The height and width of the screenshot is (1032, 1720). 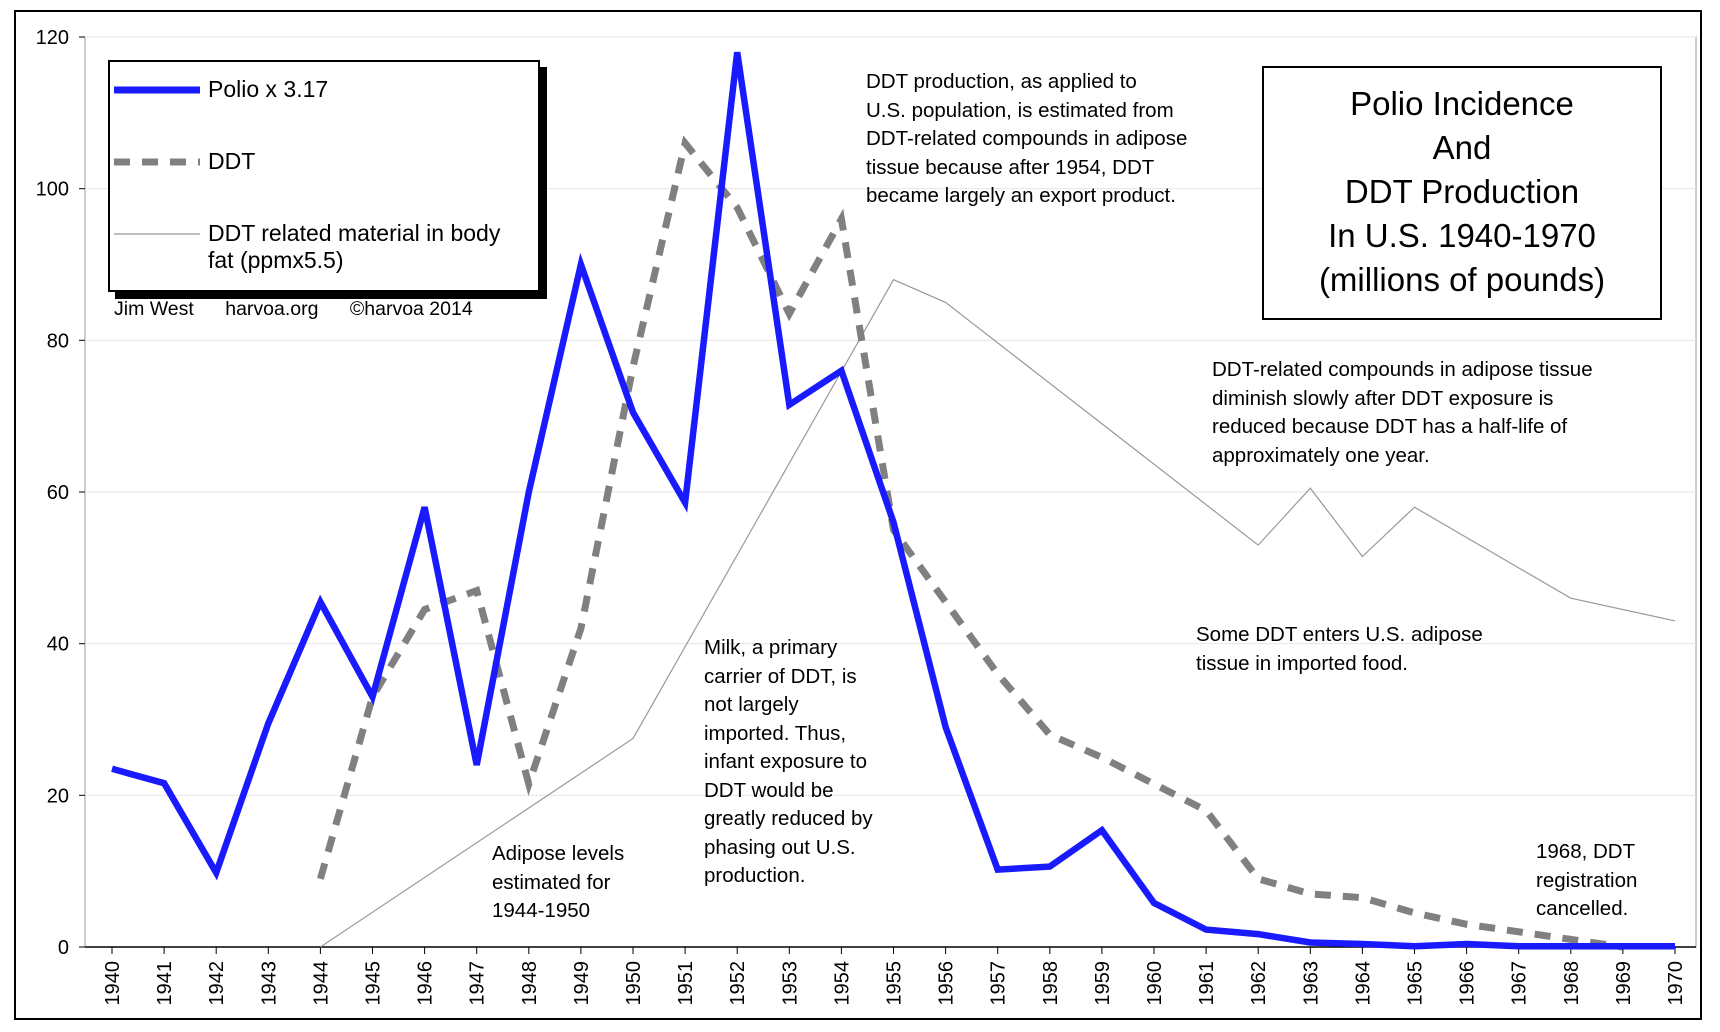 I want to click on legend-swatch-bodyfat, so click(x=157, y=234).